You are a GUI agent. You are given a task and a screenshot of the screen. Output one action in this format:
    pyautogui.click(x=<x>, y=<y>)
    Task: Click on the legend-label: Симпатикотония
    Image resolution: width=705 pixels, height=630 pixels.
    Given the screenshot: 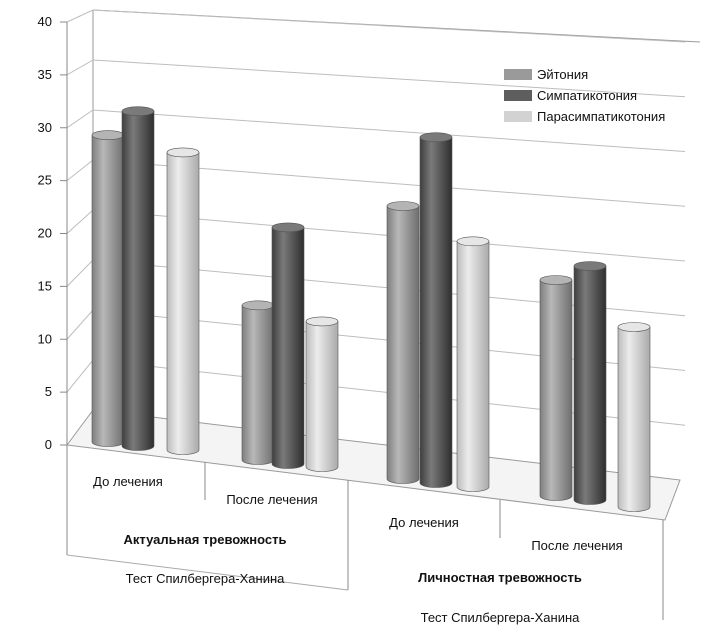 What is the action you would take?
    pyautogui.click(x=587, y=95)
    